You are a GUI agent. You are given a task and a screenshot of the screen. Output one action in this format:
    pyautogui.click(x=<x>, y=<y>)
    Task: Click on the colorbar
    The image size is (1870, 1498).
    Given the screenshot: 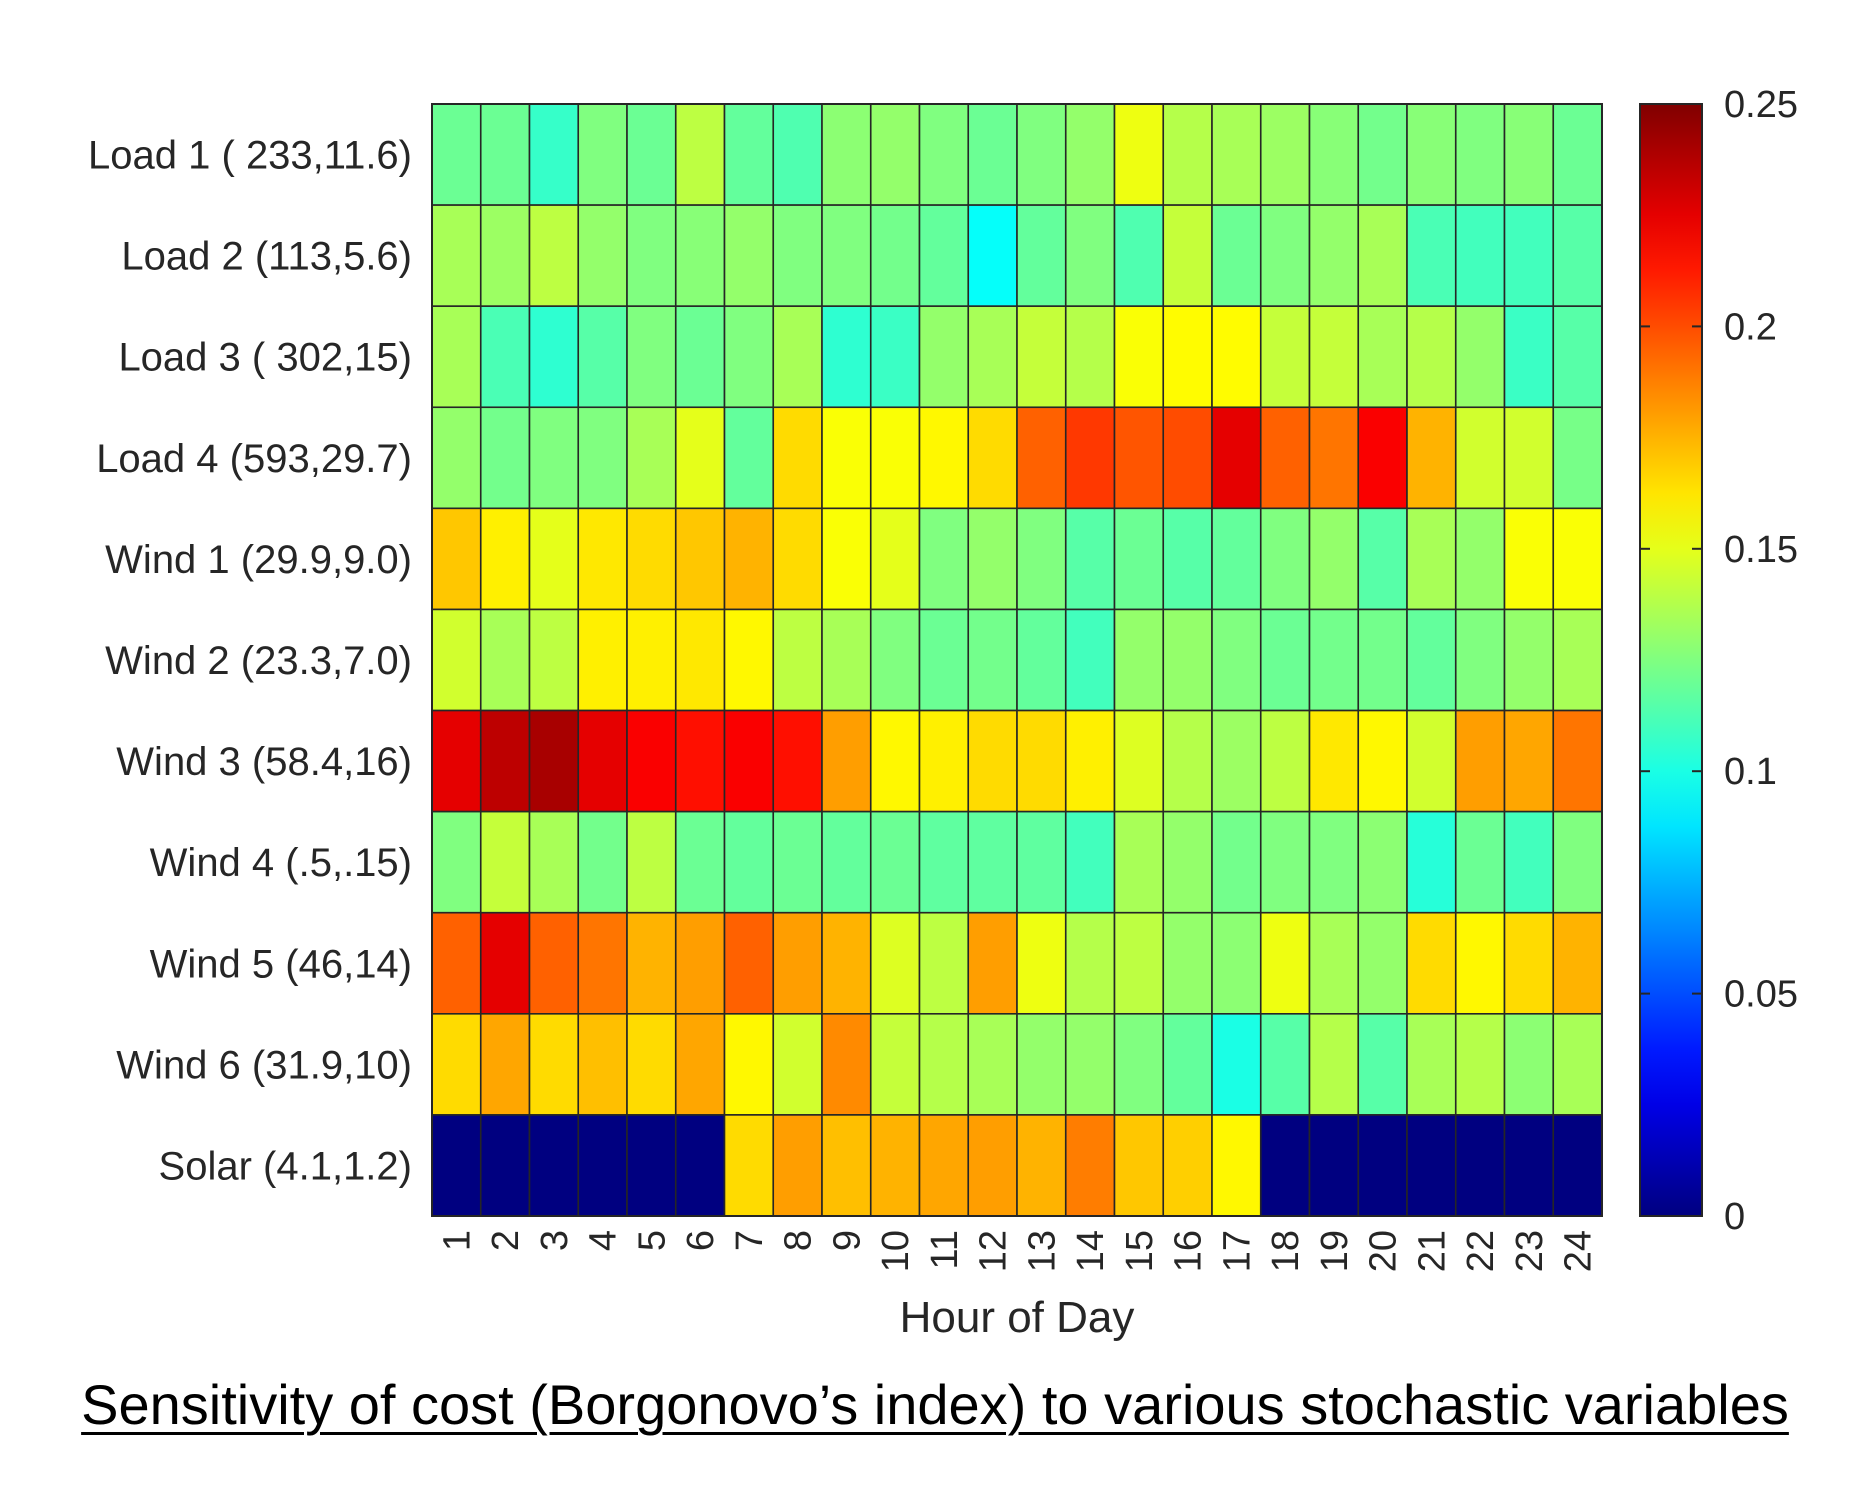 What is the action you would take?
    pyautogui.click(x=1671, y=660)
    